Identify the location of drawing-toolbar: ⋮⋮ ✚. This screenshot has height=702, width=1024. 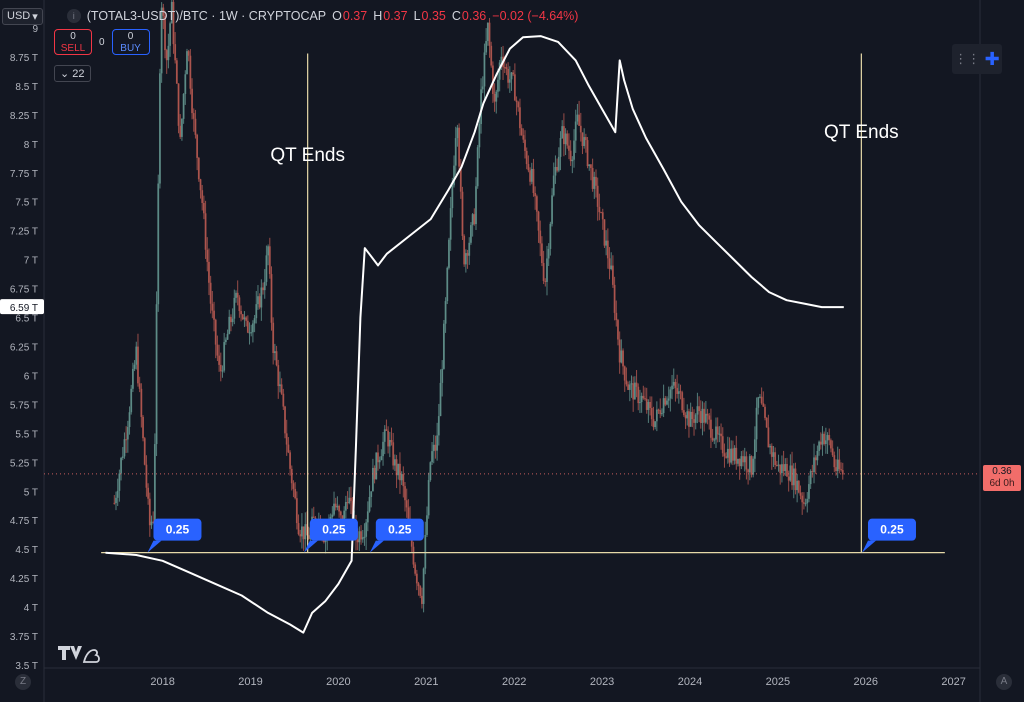
(977, 59).